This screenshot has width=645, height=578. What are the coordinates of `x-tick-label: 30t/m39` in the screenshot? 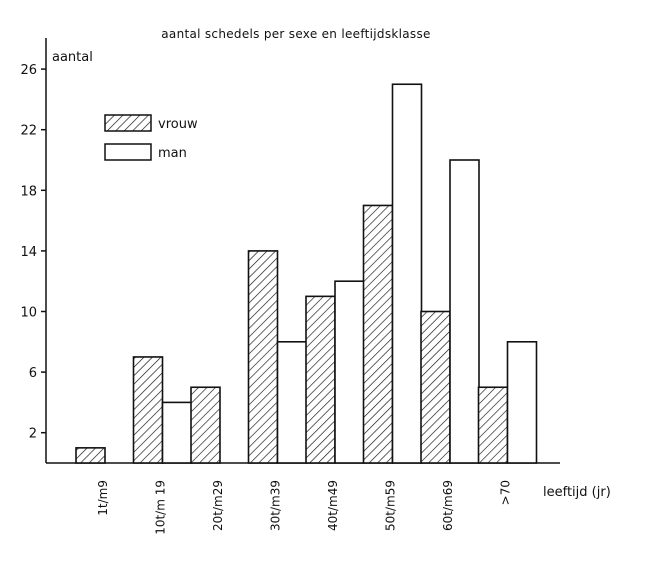 It's located at (276, 505).